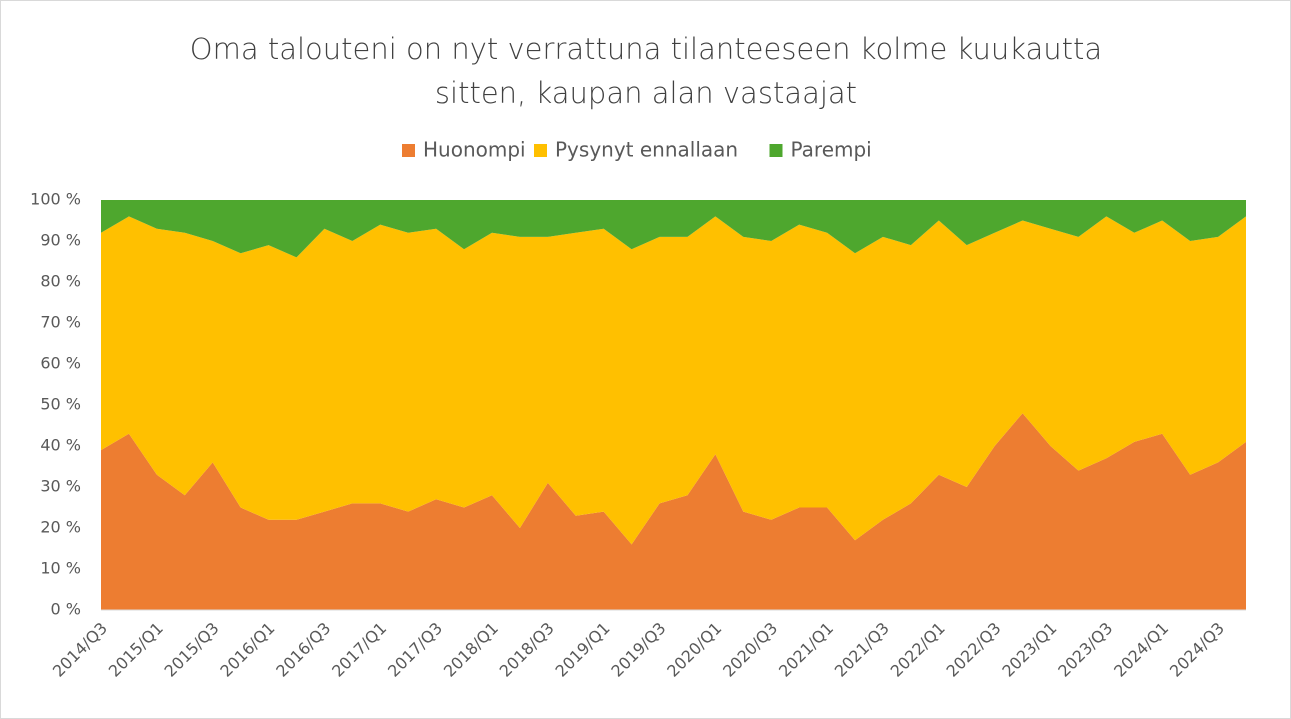  What do you see at coordinates (303, 650) in the screenshot?
I see `x-tick-label: 2016/Q3` at bounding box center [303, 650].